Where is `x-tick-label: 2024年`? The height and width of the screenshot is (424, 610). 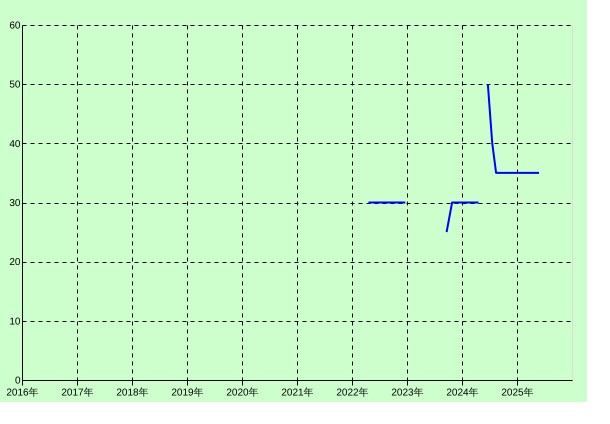 x-tick-label: 2024年 is located at coordinates (462, 392).